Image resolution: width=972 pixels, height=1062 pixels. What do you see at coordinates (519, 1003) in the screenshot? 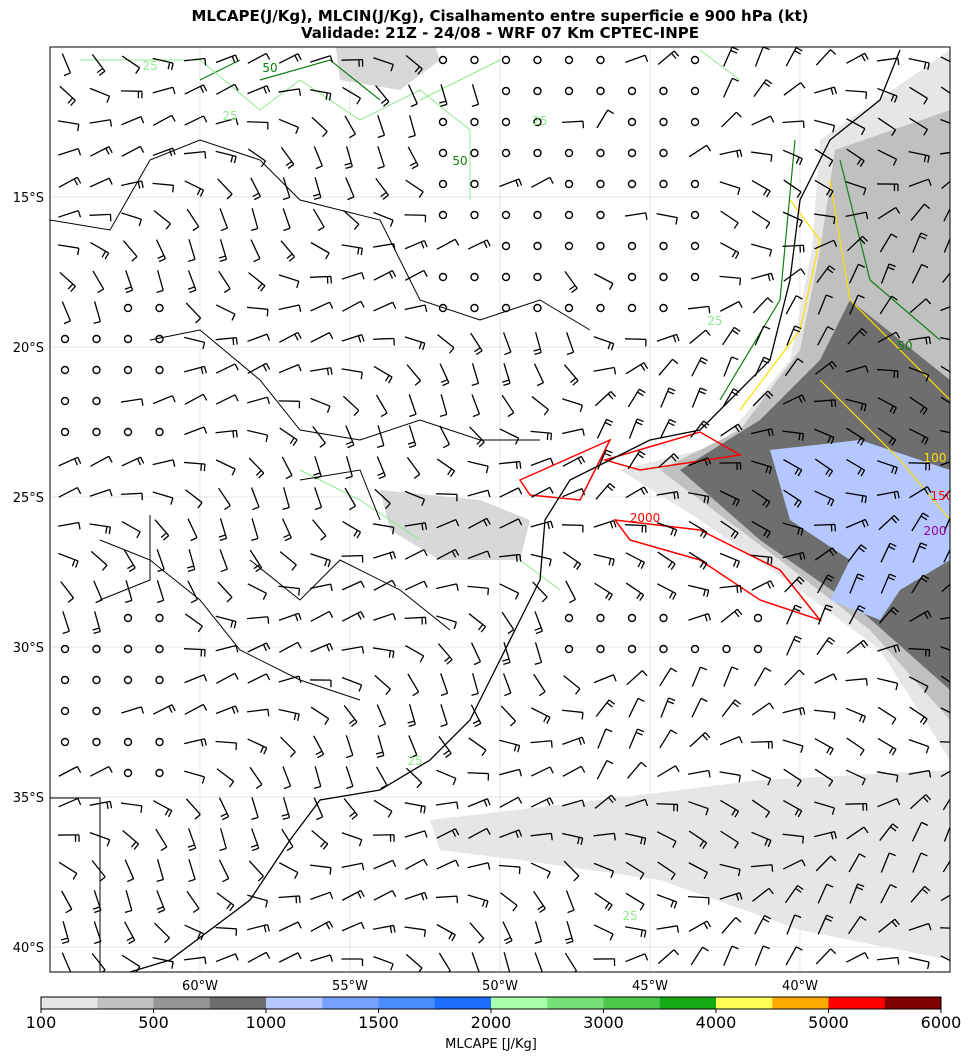
I see `colorbar-segment` at bounding box center [519, 1003].